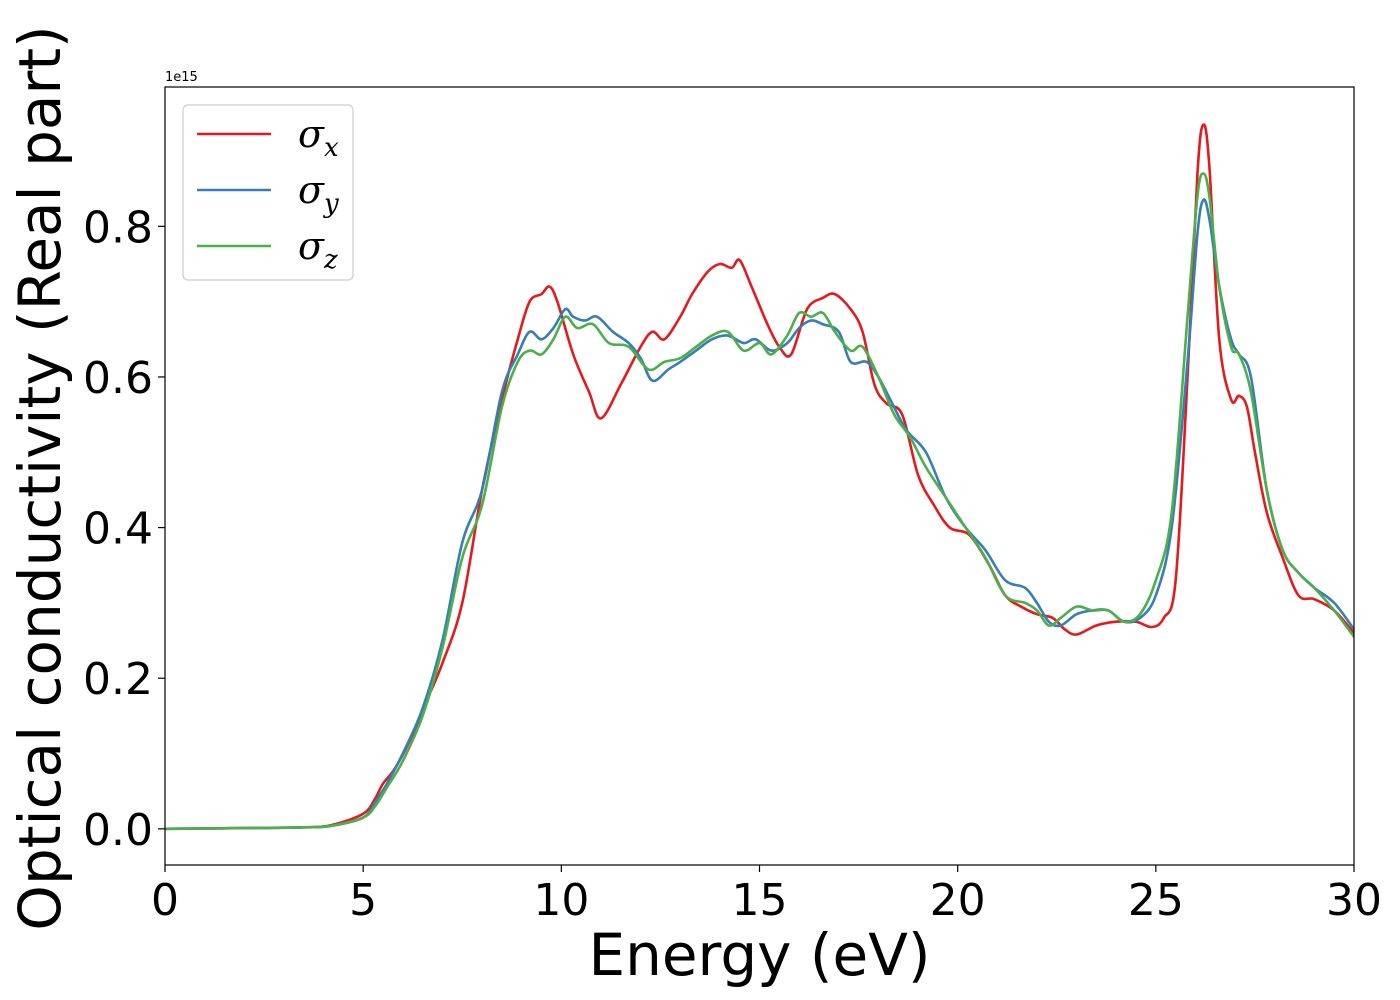 The height and width of the screenshot is (1000, 1400). Describe the element at coordinates (318, 137) in the screenshot. I see `legend-label-x: σx` at that location.